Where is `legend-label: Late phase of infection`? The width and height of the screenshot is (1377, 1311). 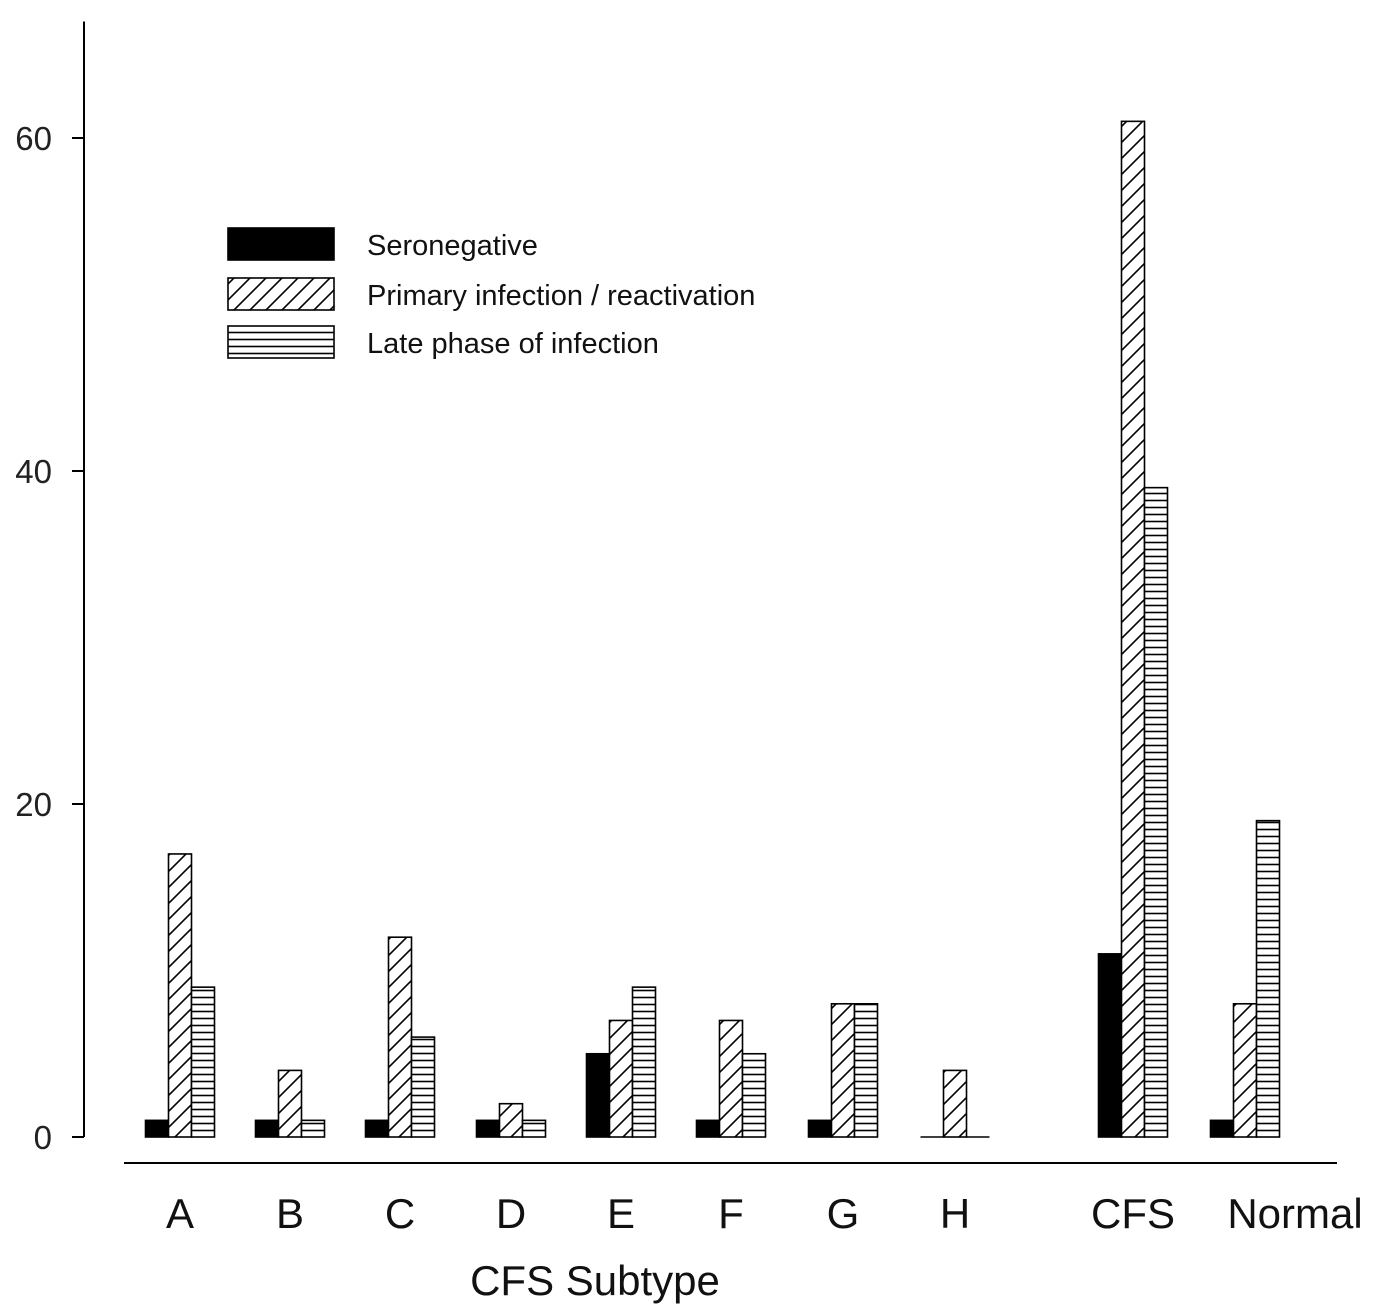
legend-label: Late phase of infection is located at coordinates (513, 344).